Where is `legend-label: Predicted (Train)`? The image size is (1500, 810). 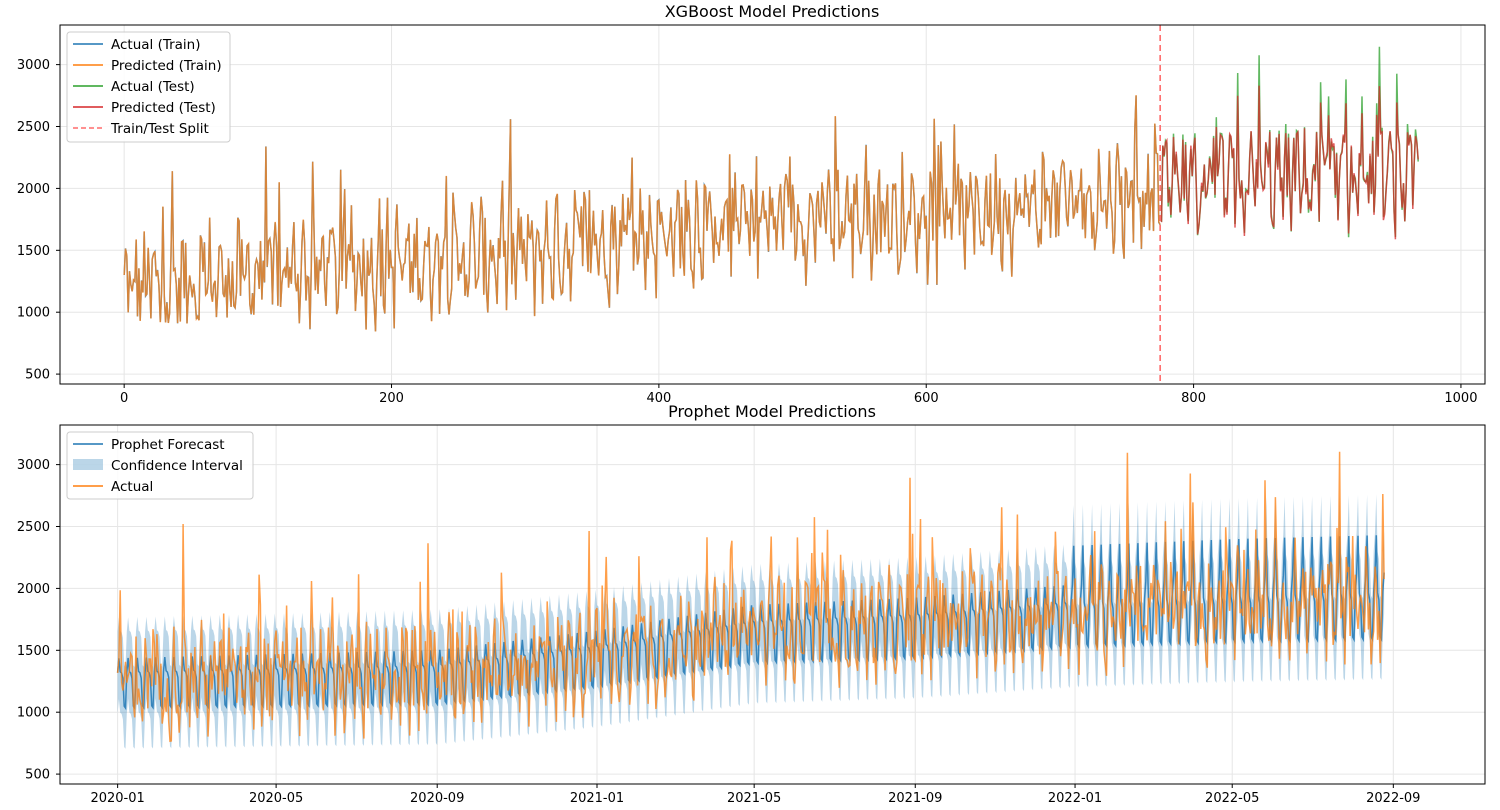 legend-label: Predicted (Train) is located at coordinates (166, 66).